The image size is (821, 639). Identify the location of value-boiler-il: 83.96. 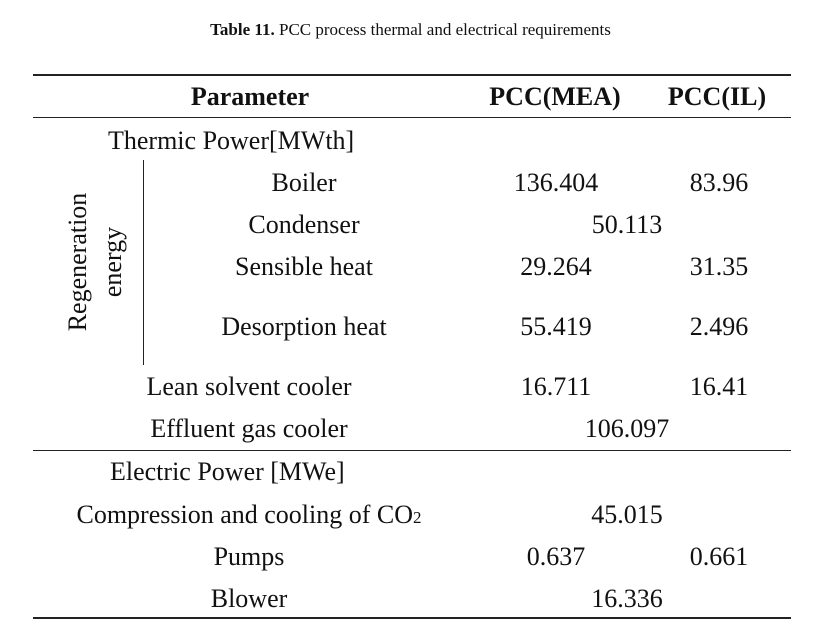
(719, 182).